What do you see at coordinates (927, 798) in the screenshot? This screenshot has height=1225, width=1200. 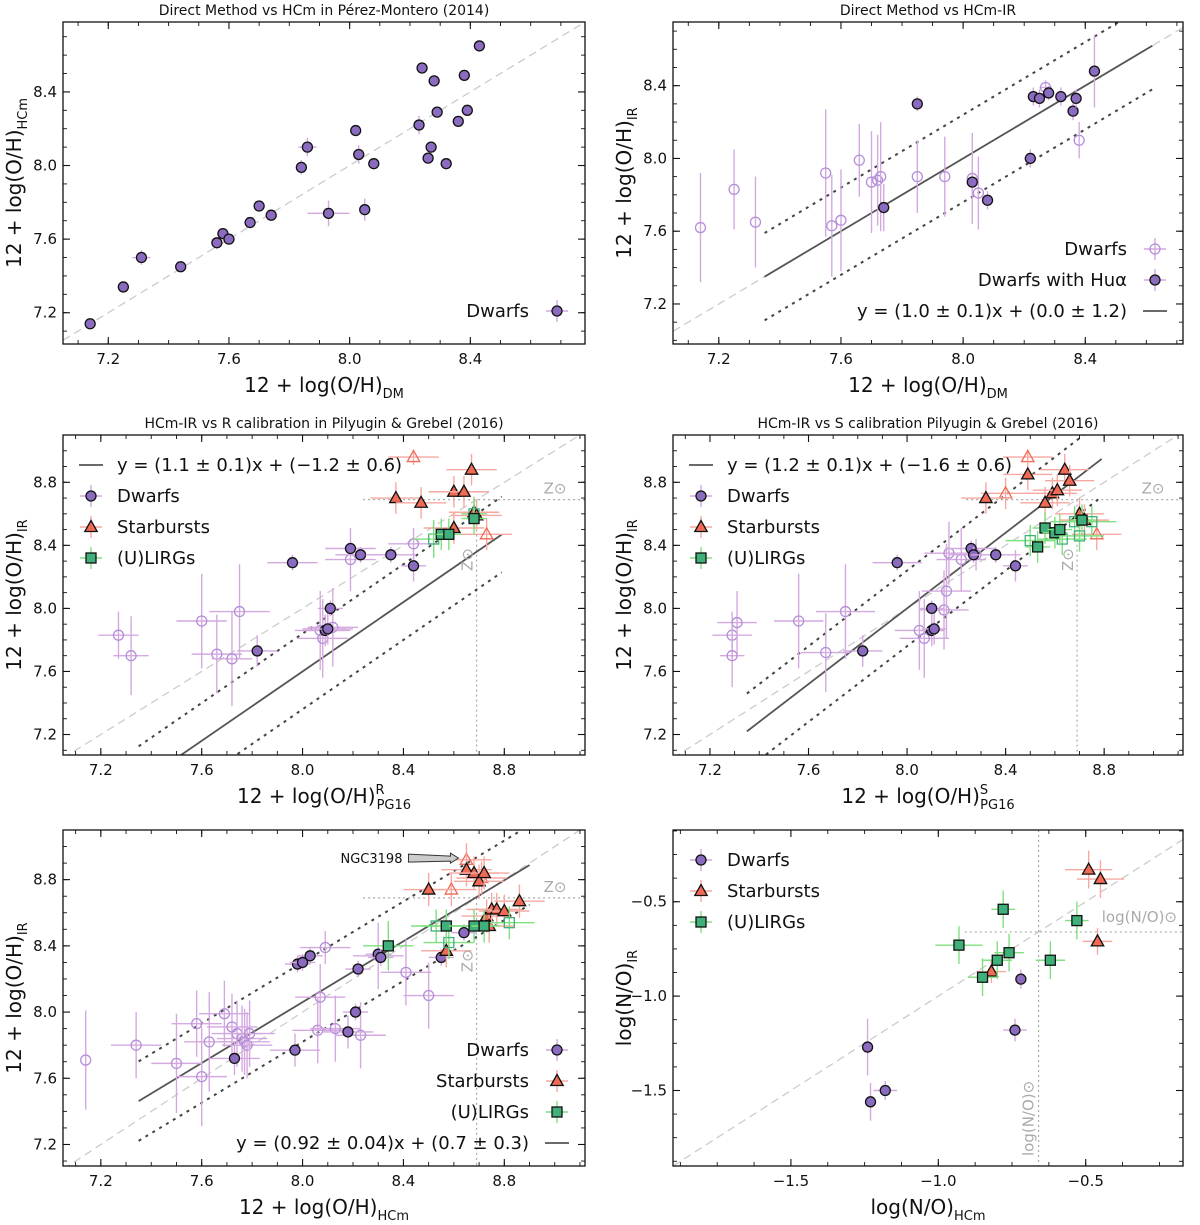 I see `x-axis-label: 12 + log(O/H)S PG16` at bounding box center [927, 798].